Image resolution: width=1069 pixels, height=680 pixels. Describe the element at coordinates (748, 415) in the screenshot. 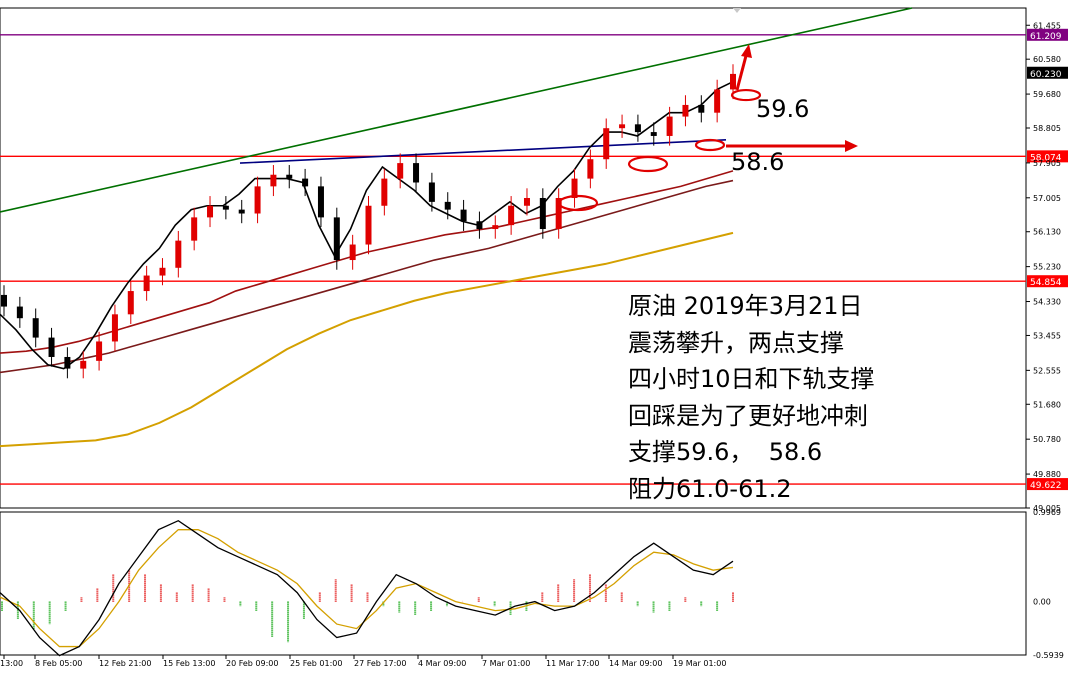

I see `analysis-line-3: 回踩是为了更好地冲刺` at that location.